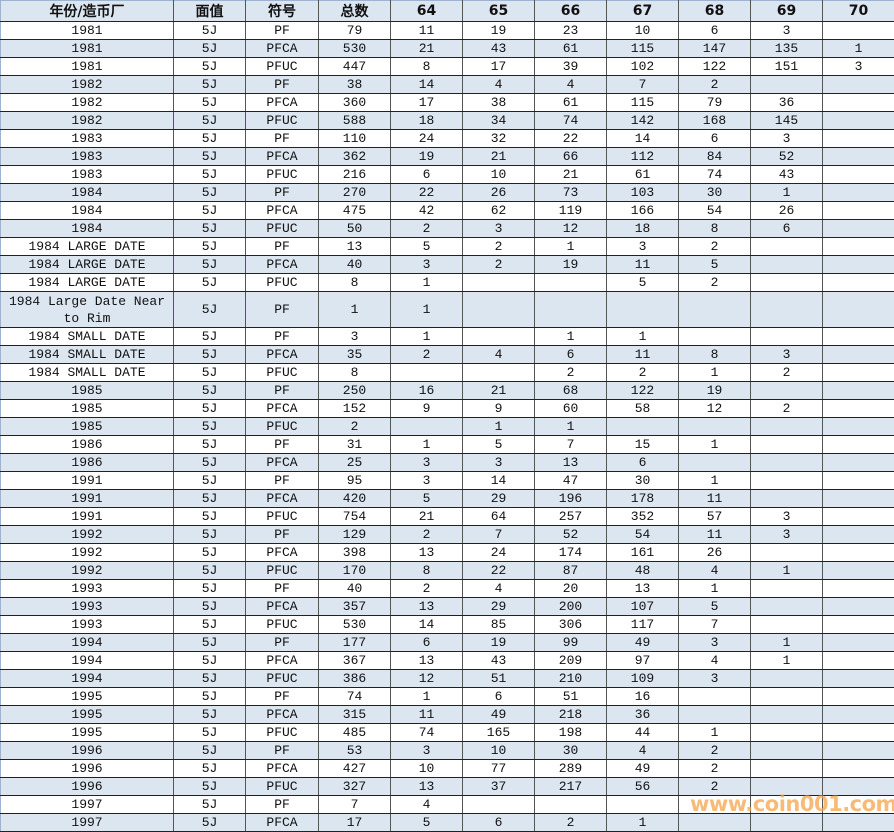 This screenshot has height=832, width=894. I want to click on table-cell: 352, so click(642, 516).